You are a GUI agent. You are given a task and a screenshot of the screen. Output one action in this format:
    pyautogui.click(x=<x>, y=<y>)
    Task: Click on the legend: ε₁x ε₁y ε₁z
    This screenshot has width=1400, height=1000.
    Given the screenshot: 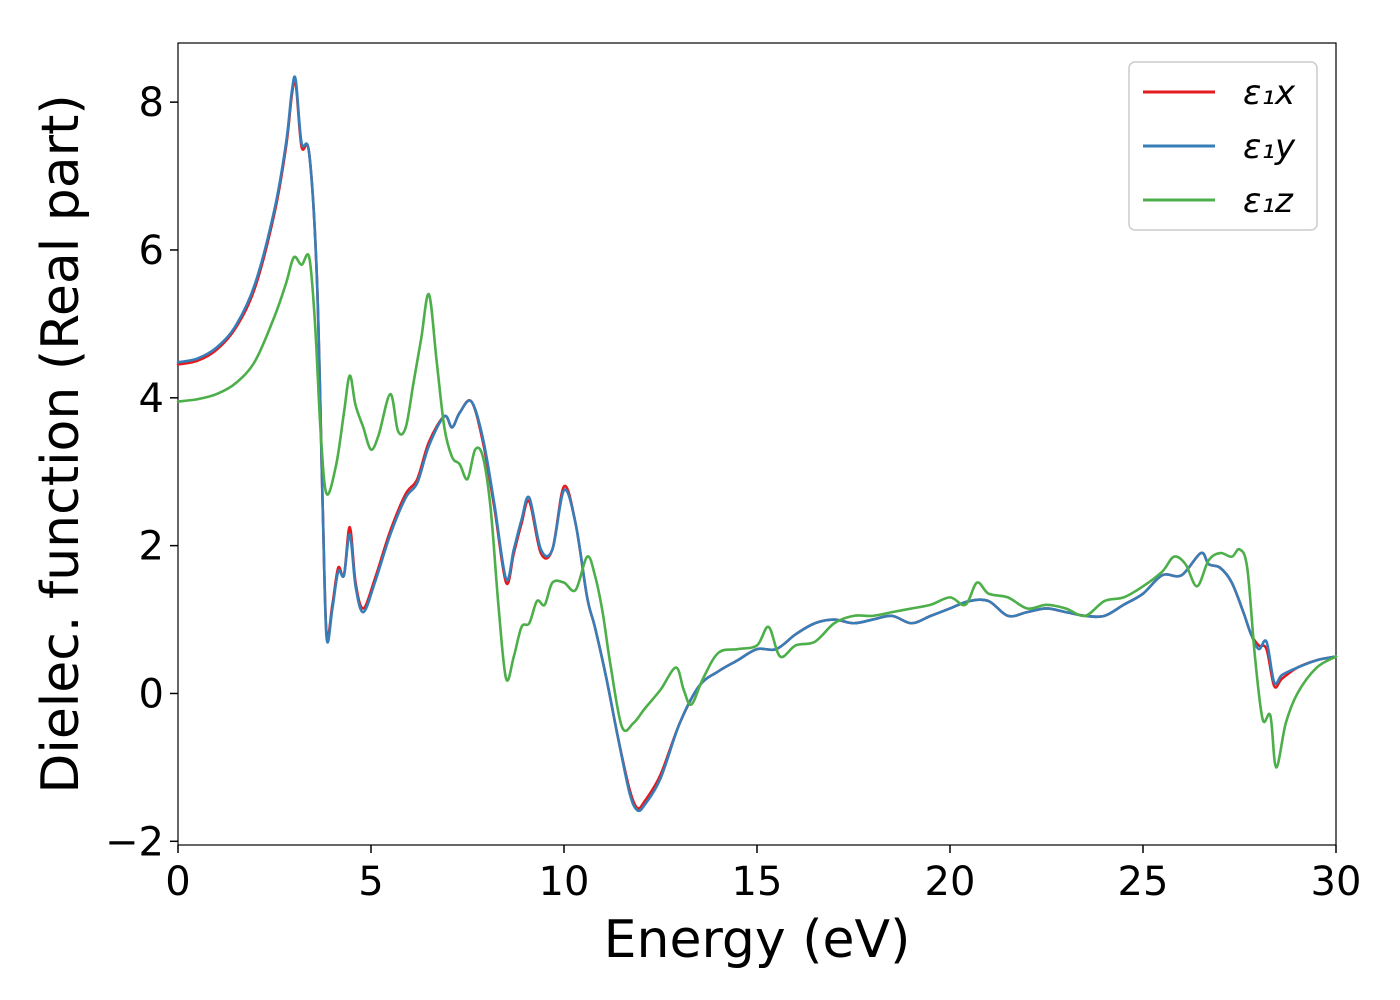 What is the action you would take?
    pyautogui.click(x=1223, y=146)
    